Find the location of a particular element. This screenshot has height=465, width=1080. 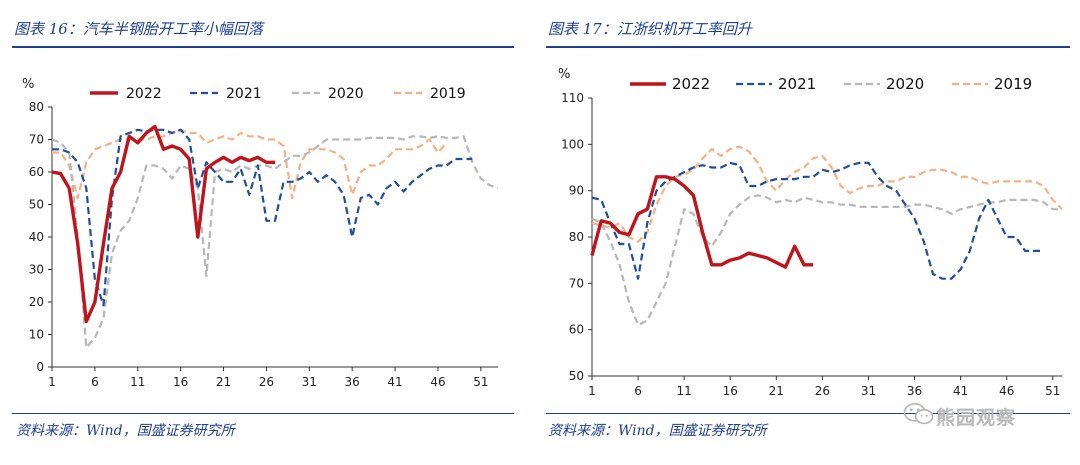

footer-rule-right is located at coordinates (808, 413).